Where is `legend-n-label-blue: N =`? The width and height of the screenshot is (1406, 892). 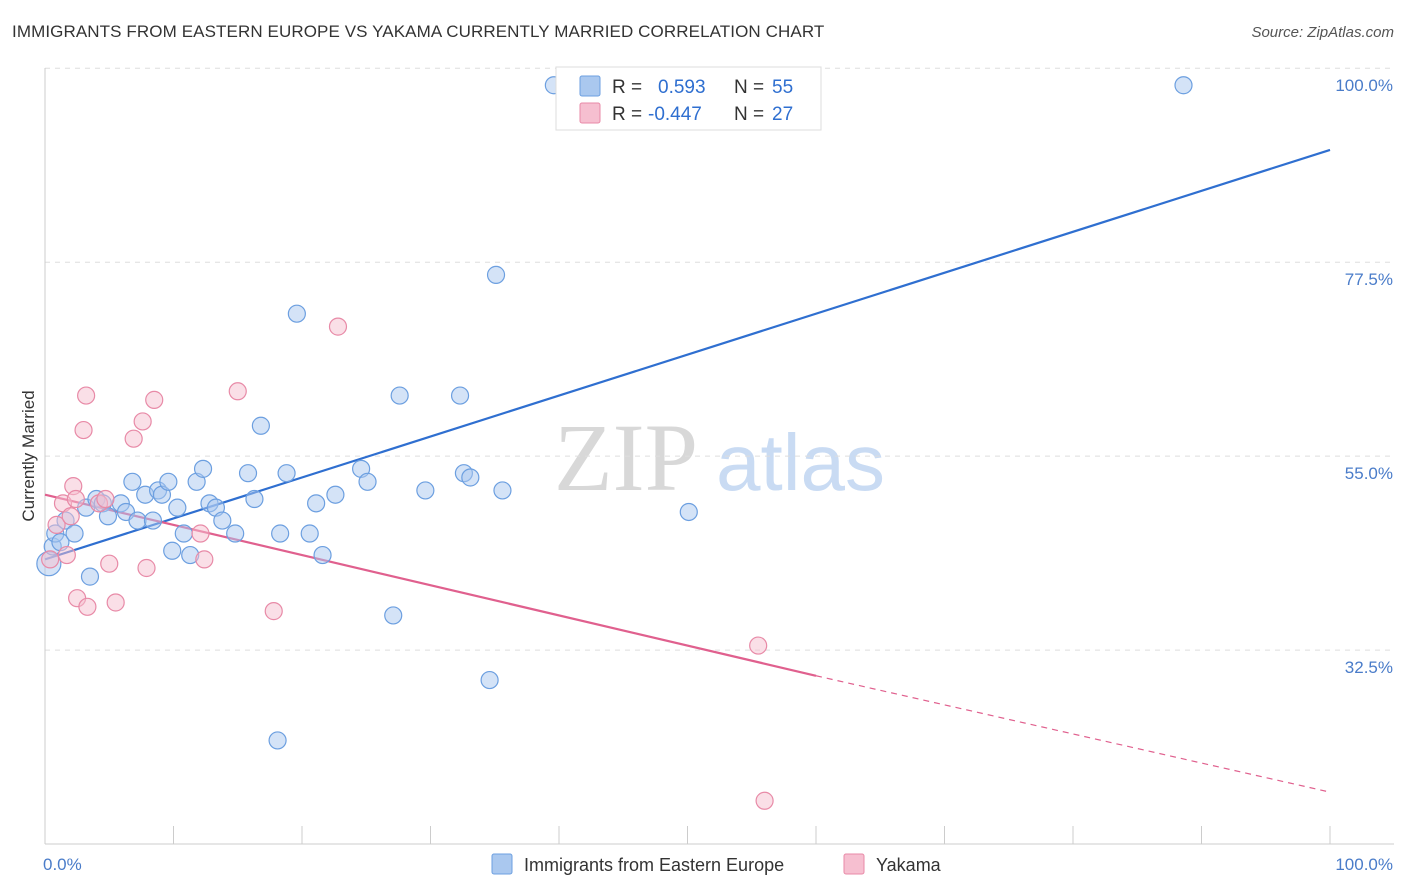
legend-n-label-blue: N = is located at coordinates (749, 87).